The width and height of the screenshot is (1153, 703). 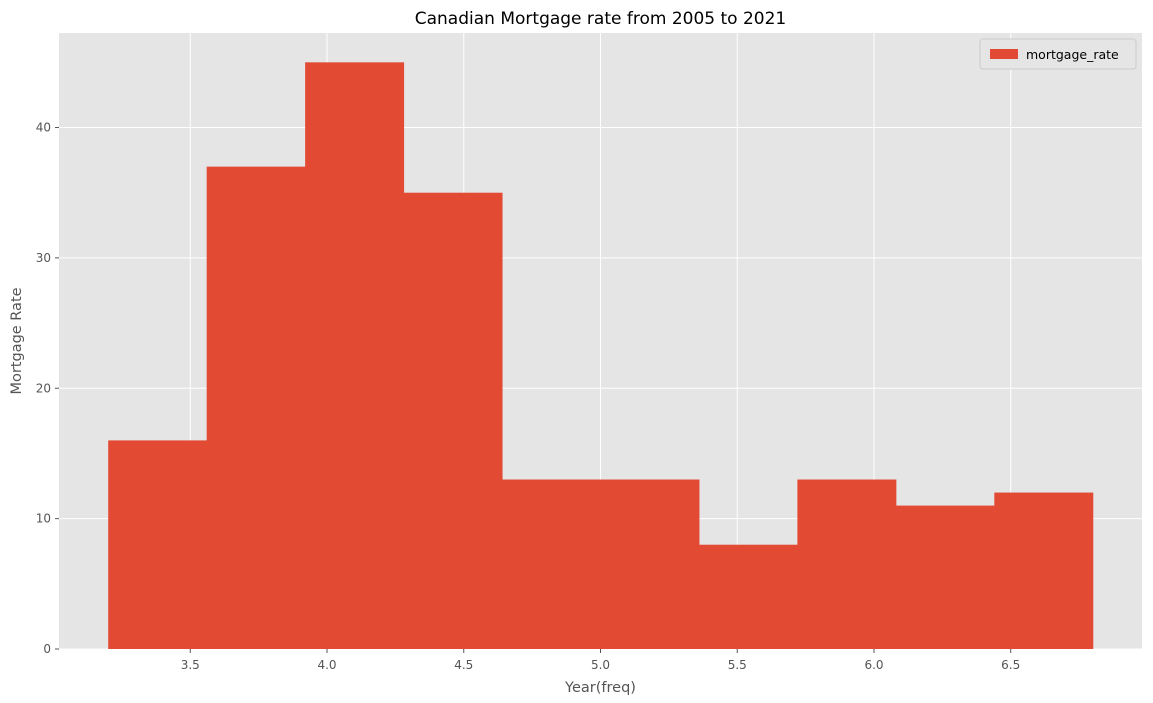 I want to click on y-axis-ticks: 0 10 20 30 40, so click(x=47, y=388).